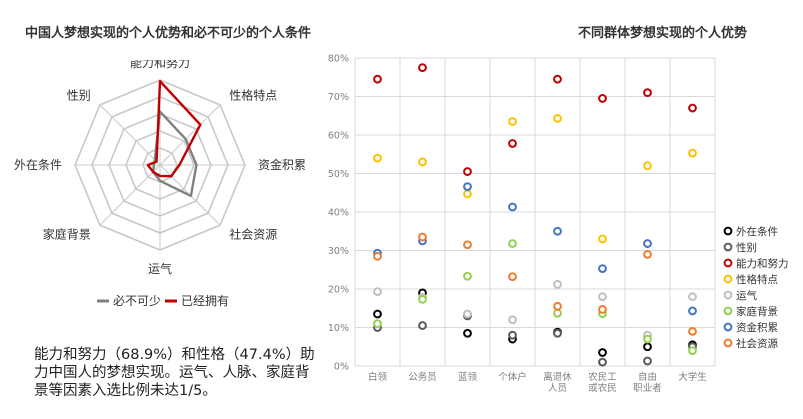 Image resolution: width=803 pixels, height=419 pixels. What do you see at coordinates (757, 343) in the screenshot?
I see `legend-label: 社会资源` at bounding box center [757, 343].